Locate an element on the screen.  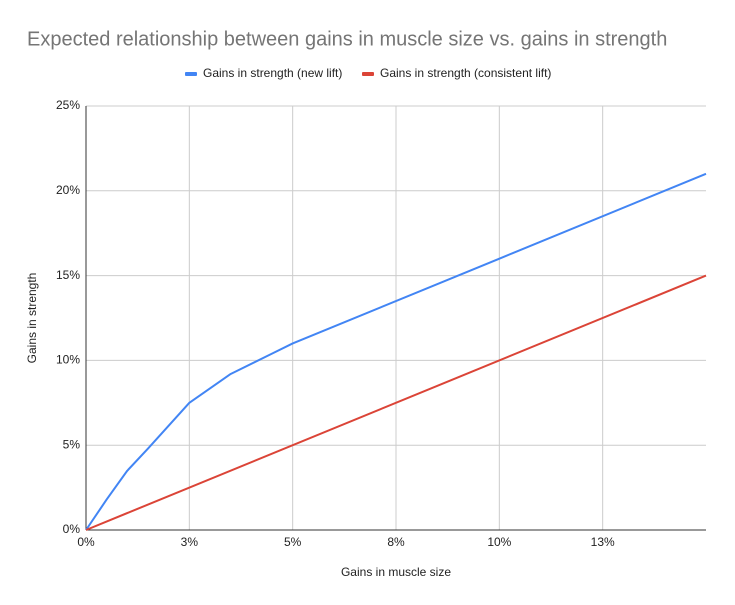
y-tick-label: 0% is located at coordinates (72, 529).